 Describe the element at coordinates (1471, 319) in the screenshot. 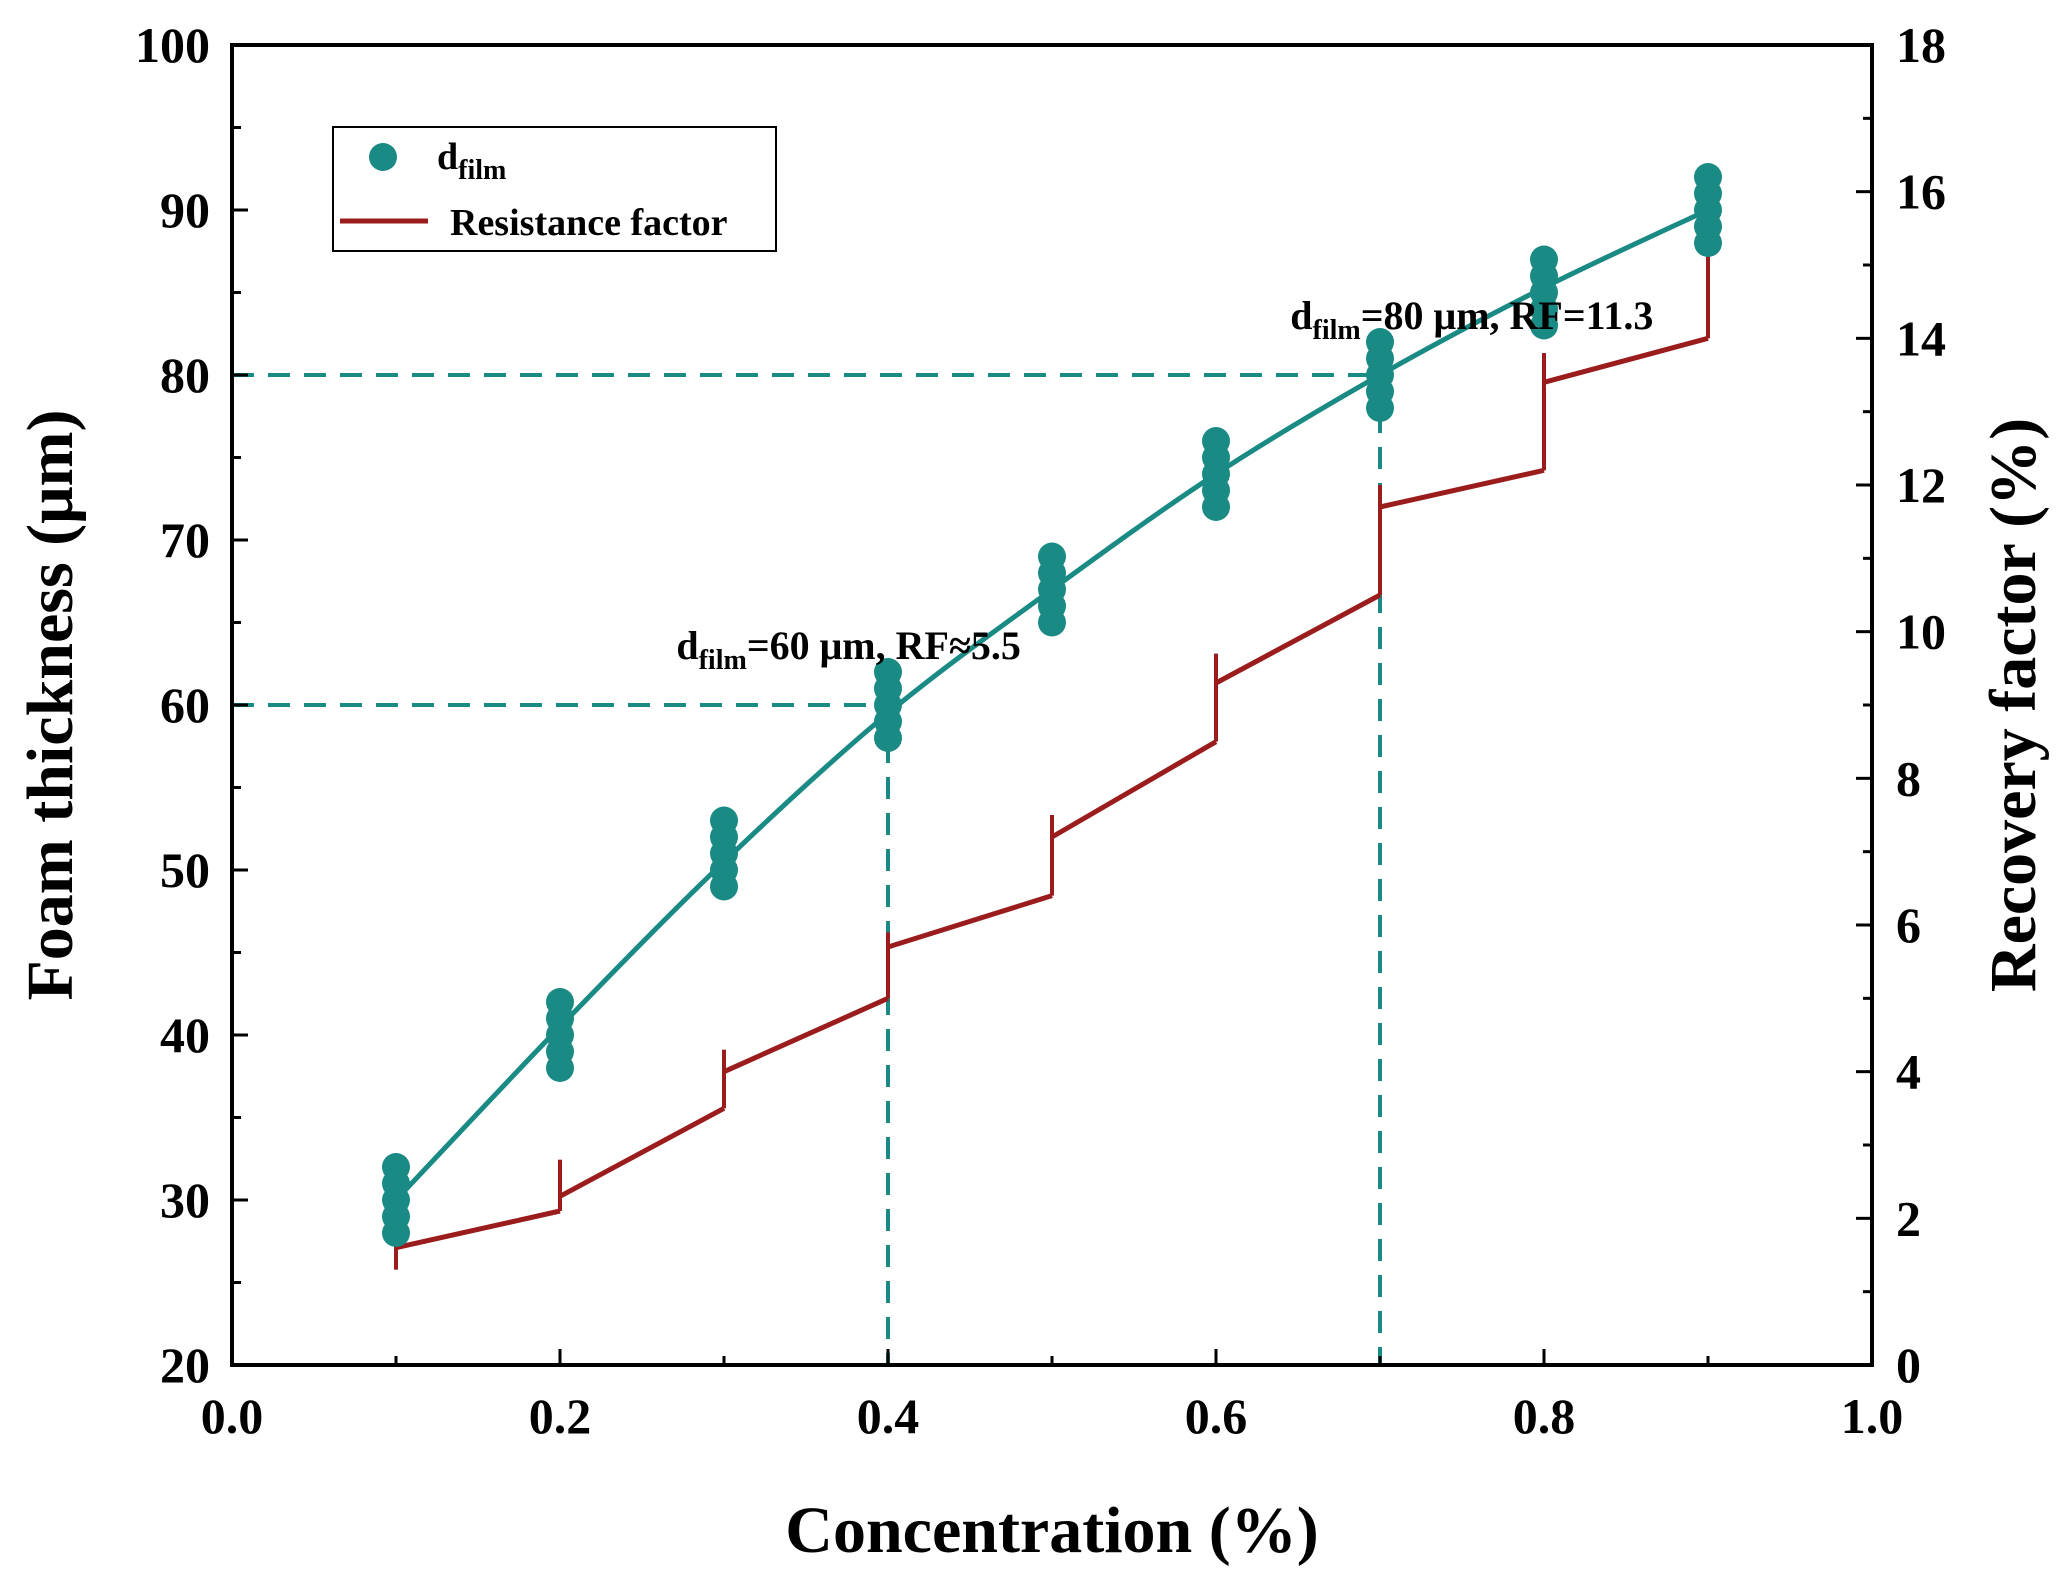

I see `annotation-a80: dfilm=80 μm, RF=11.3` at that location.